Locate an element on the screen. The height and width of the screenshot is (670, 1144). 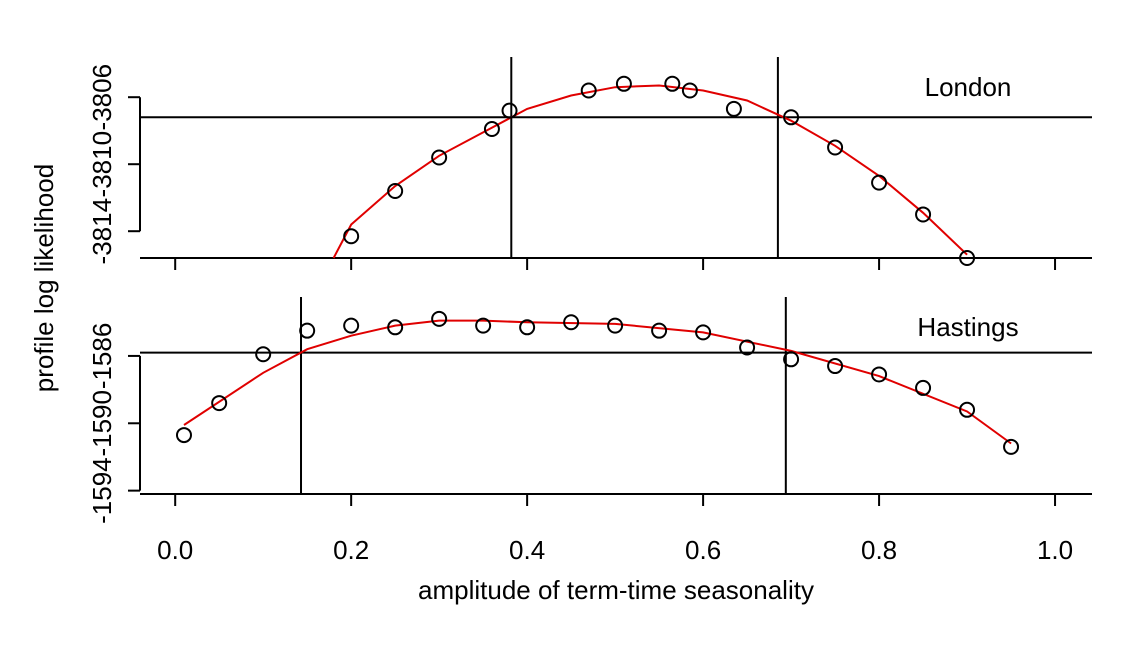
x-tick-label: 0.6 is located at coordinates (703, 550).